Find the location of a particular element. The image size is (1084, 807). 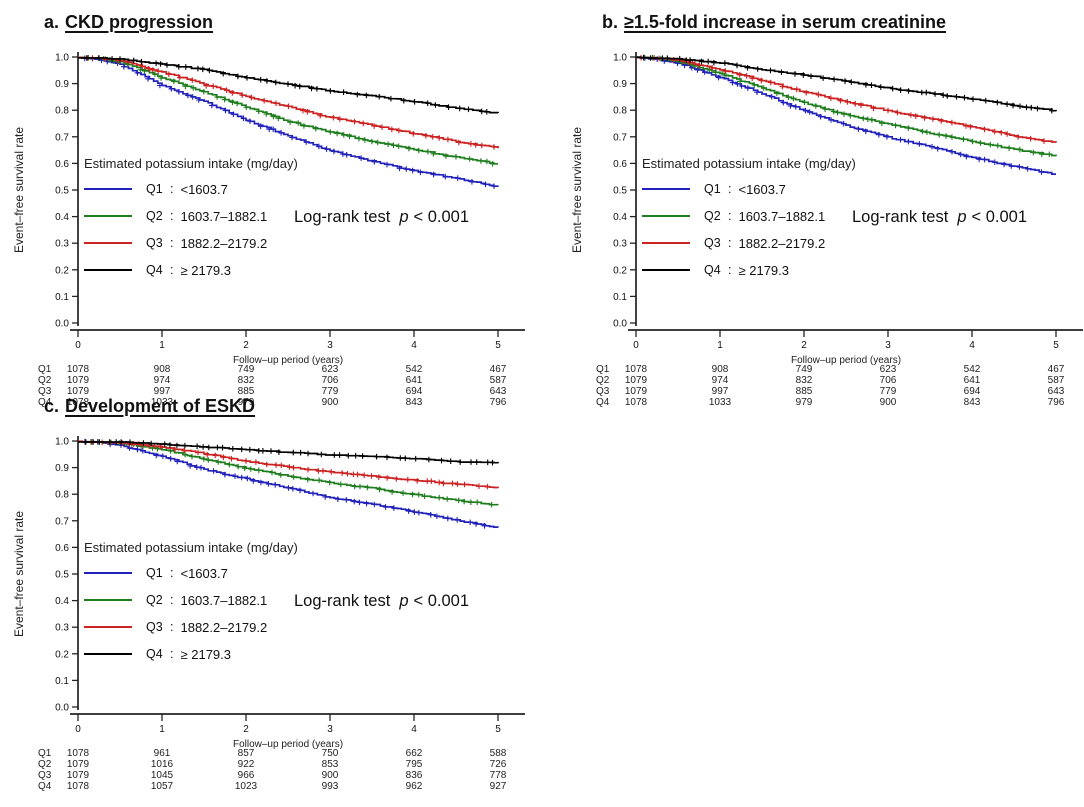

x-tick-label: 3 is located at coordinates (330, 345).